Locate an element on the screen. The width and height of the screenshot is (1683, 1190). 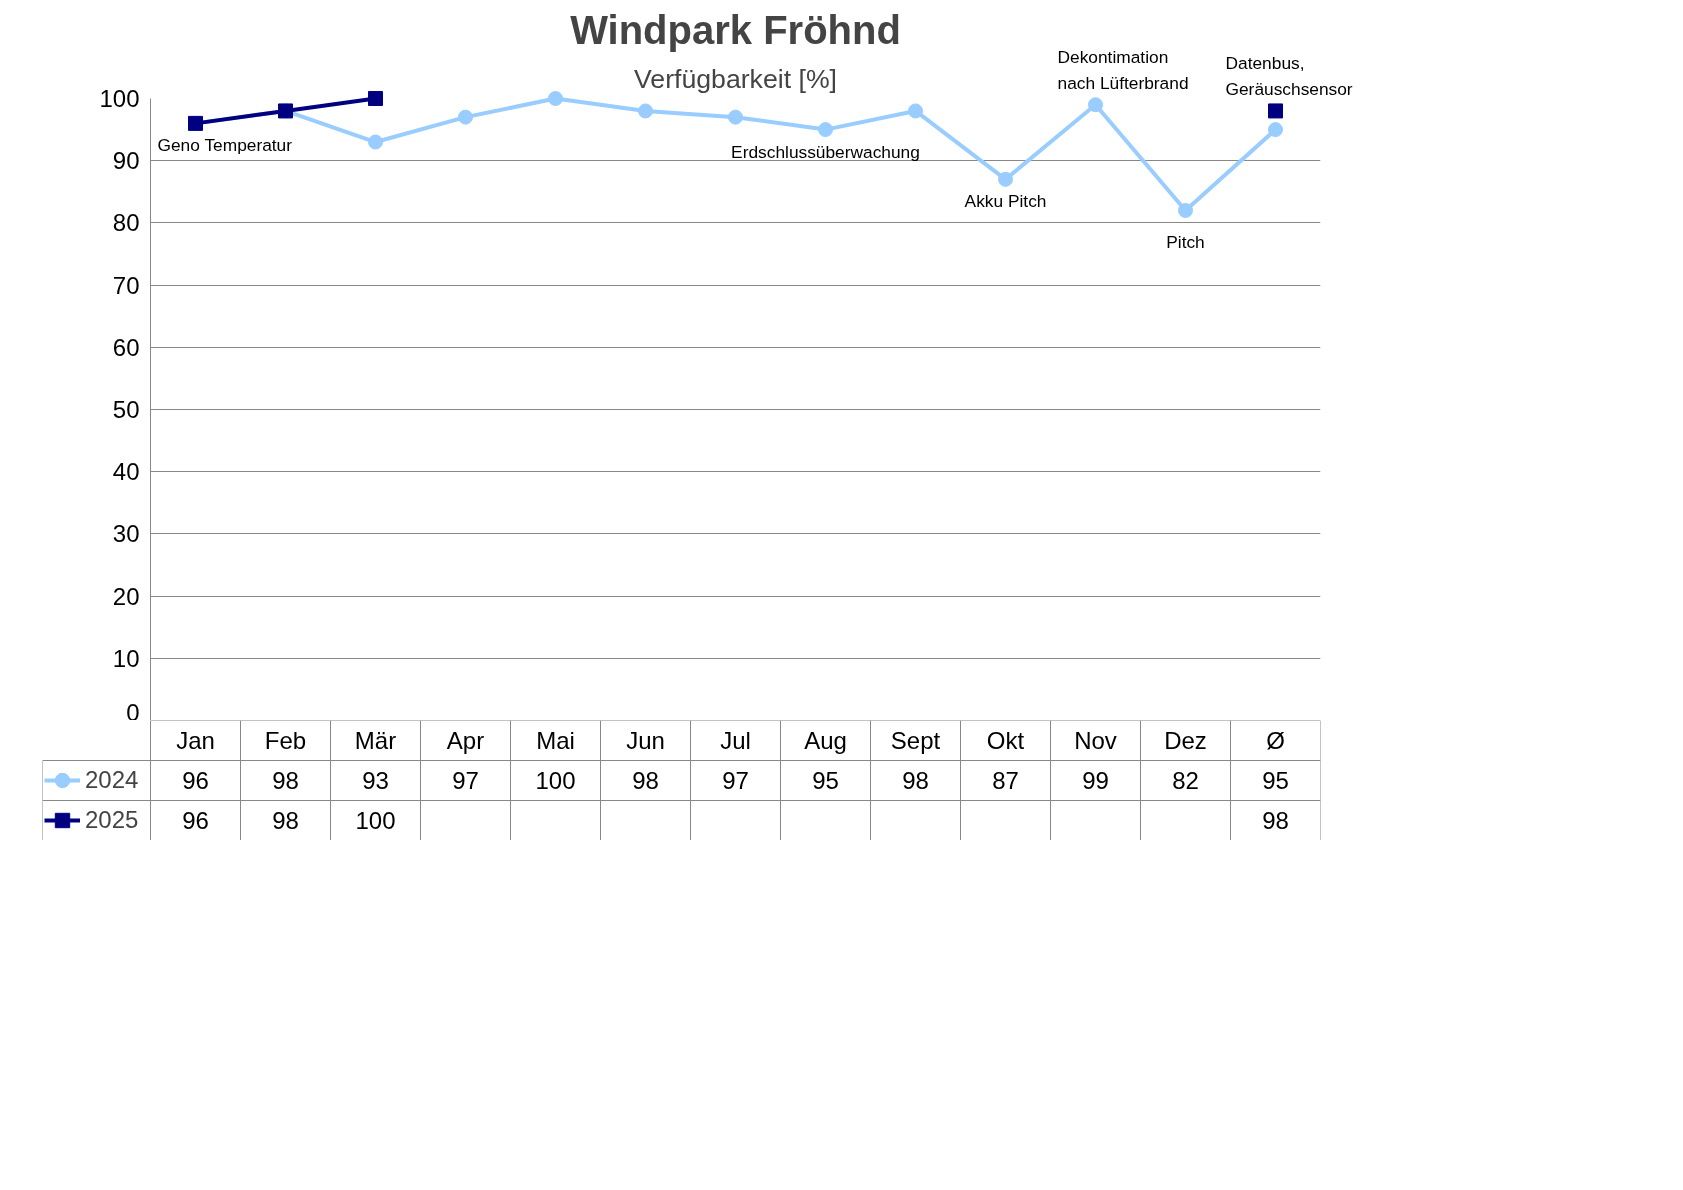
legend-label: 2024 is located at coordinates (112, 780).